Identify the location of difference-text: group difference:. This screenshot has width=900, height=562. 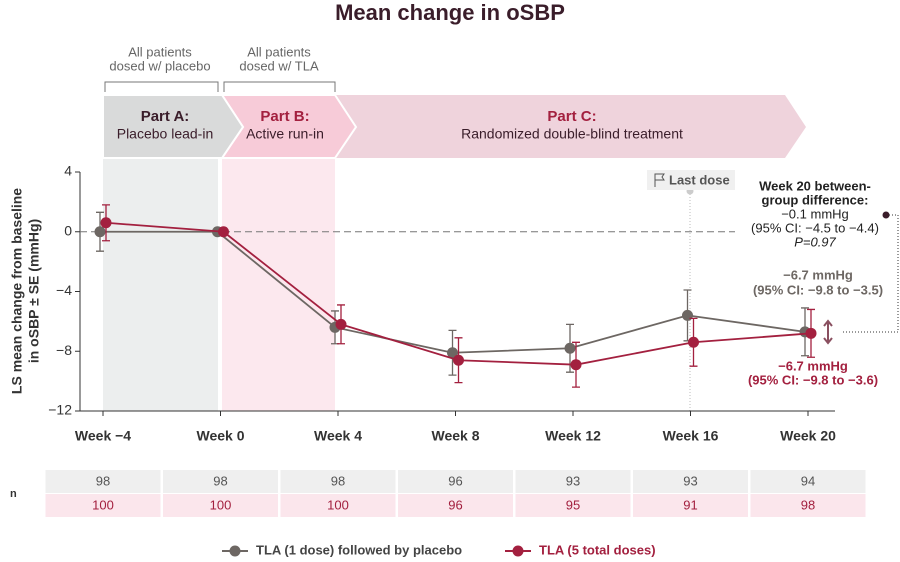
(815, 199).